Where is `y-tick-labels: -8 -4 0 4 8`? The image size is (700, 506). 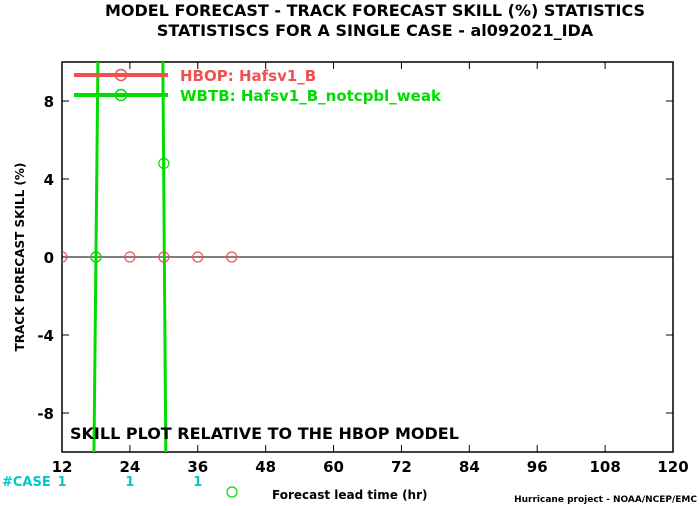
y-tick-labels: -8 -4 0 4 8 is located at coordinates (45, 258).